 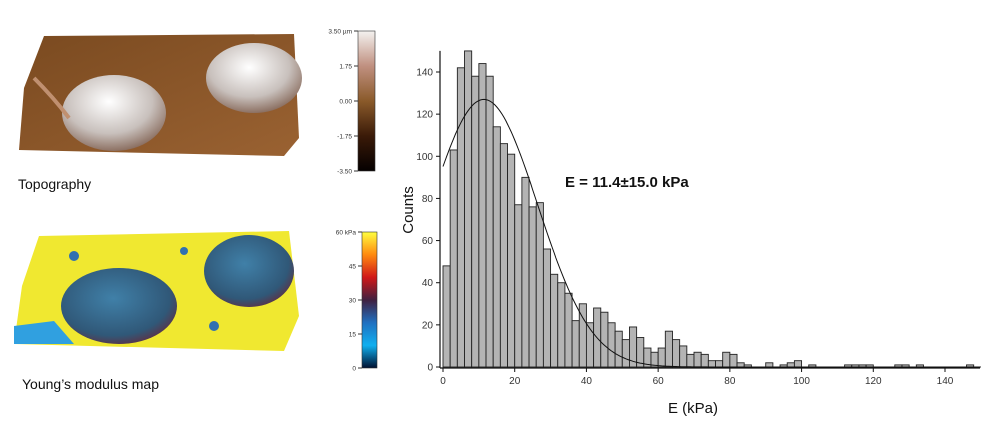 What do you see at coordinates (353, 301) in the screenshot?
I see `colorbar-tick-label: 30` at bounding box center [353, 301].